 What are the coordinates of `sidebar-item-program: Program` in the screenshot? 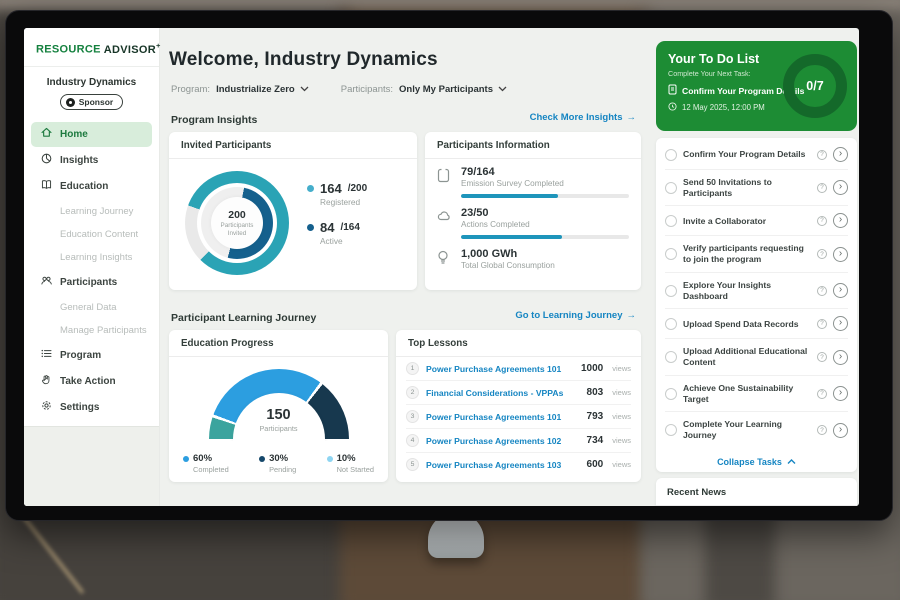 It's located at (91, 355).